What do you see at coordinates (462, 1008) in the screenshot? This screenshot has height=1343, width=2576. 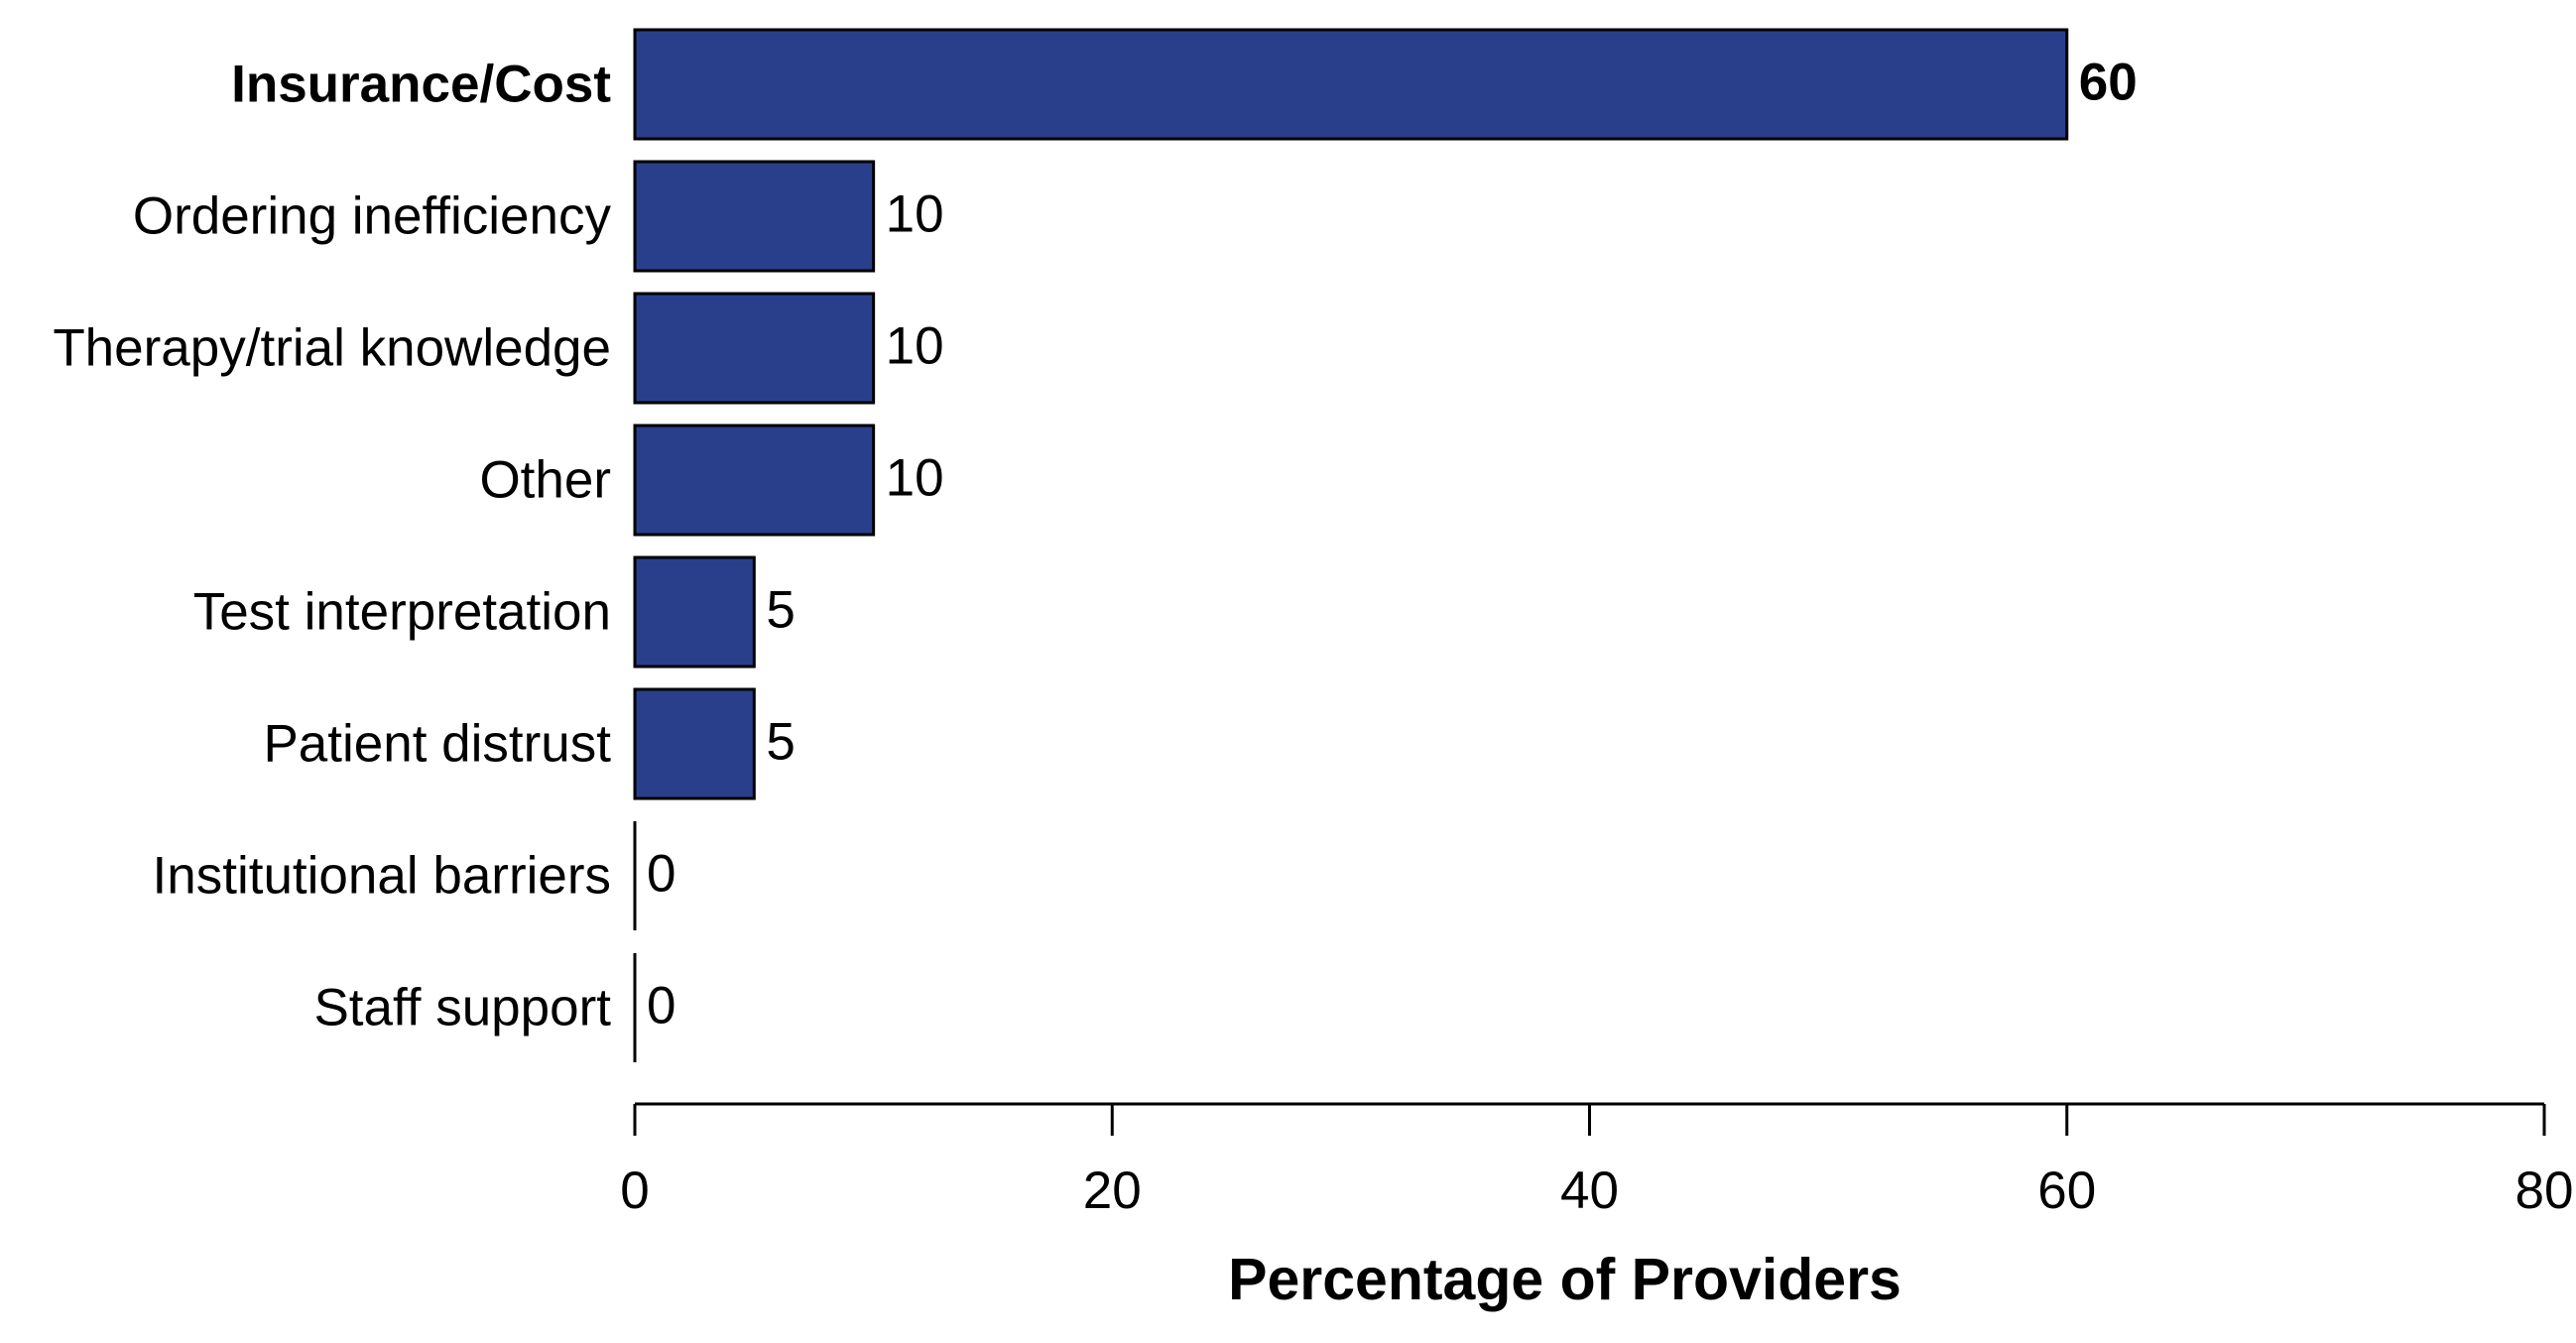 I see `category-label-staff-support: Staff support` at bounding box center [462, 1008].